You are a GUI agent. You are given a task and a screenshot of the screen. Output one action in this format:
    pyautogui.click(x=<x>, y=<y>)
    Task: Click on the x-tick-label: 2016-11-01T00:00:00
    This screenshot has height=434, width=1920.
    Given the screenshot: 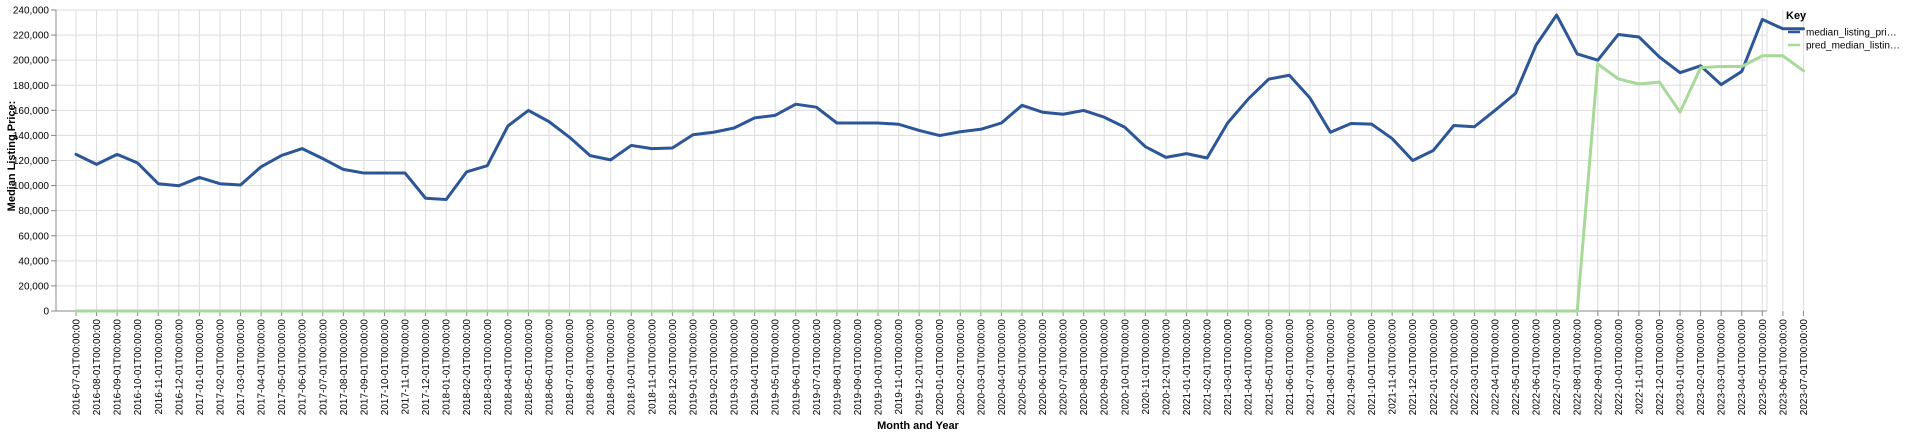 What is the action you would take?
    pyautogui.click(x=159, y=367)
    